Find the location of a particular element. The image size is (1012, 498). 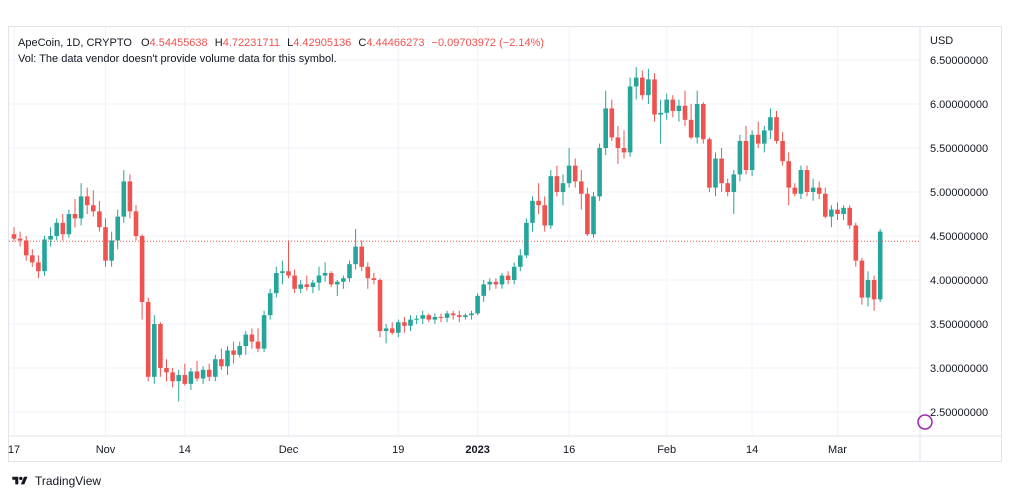

footer-branding: TradingView is located at coordinates (55, 481).